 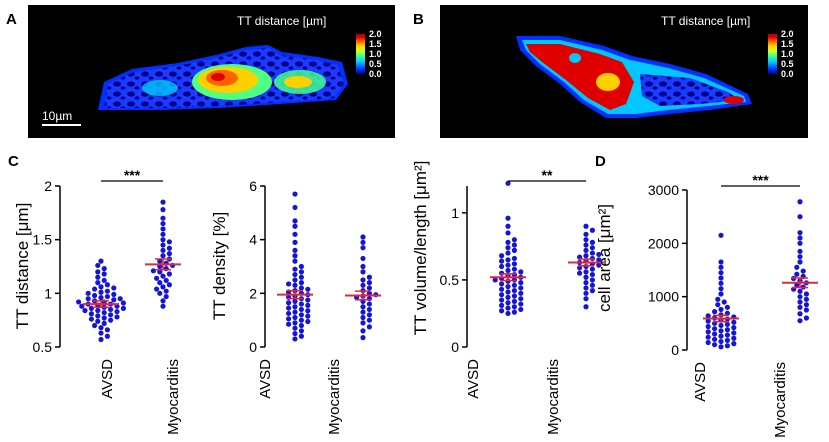 What do you see at coordinates (13, 161) in the screenshot?
I see `panel-c-label: C` at bounding box center [13, 161].